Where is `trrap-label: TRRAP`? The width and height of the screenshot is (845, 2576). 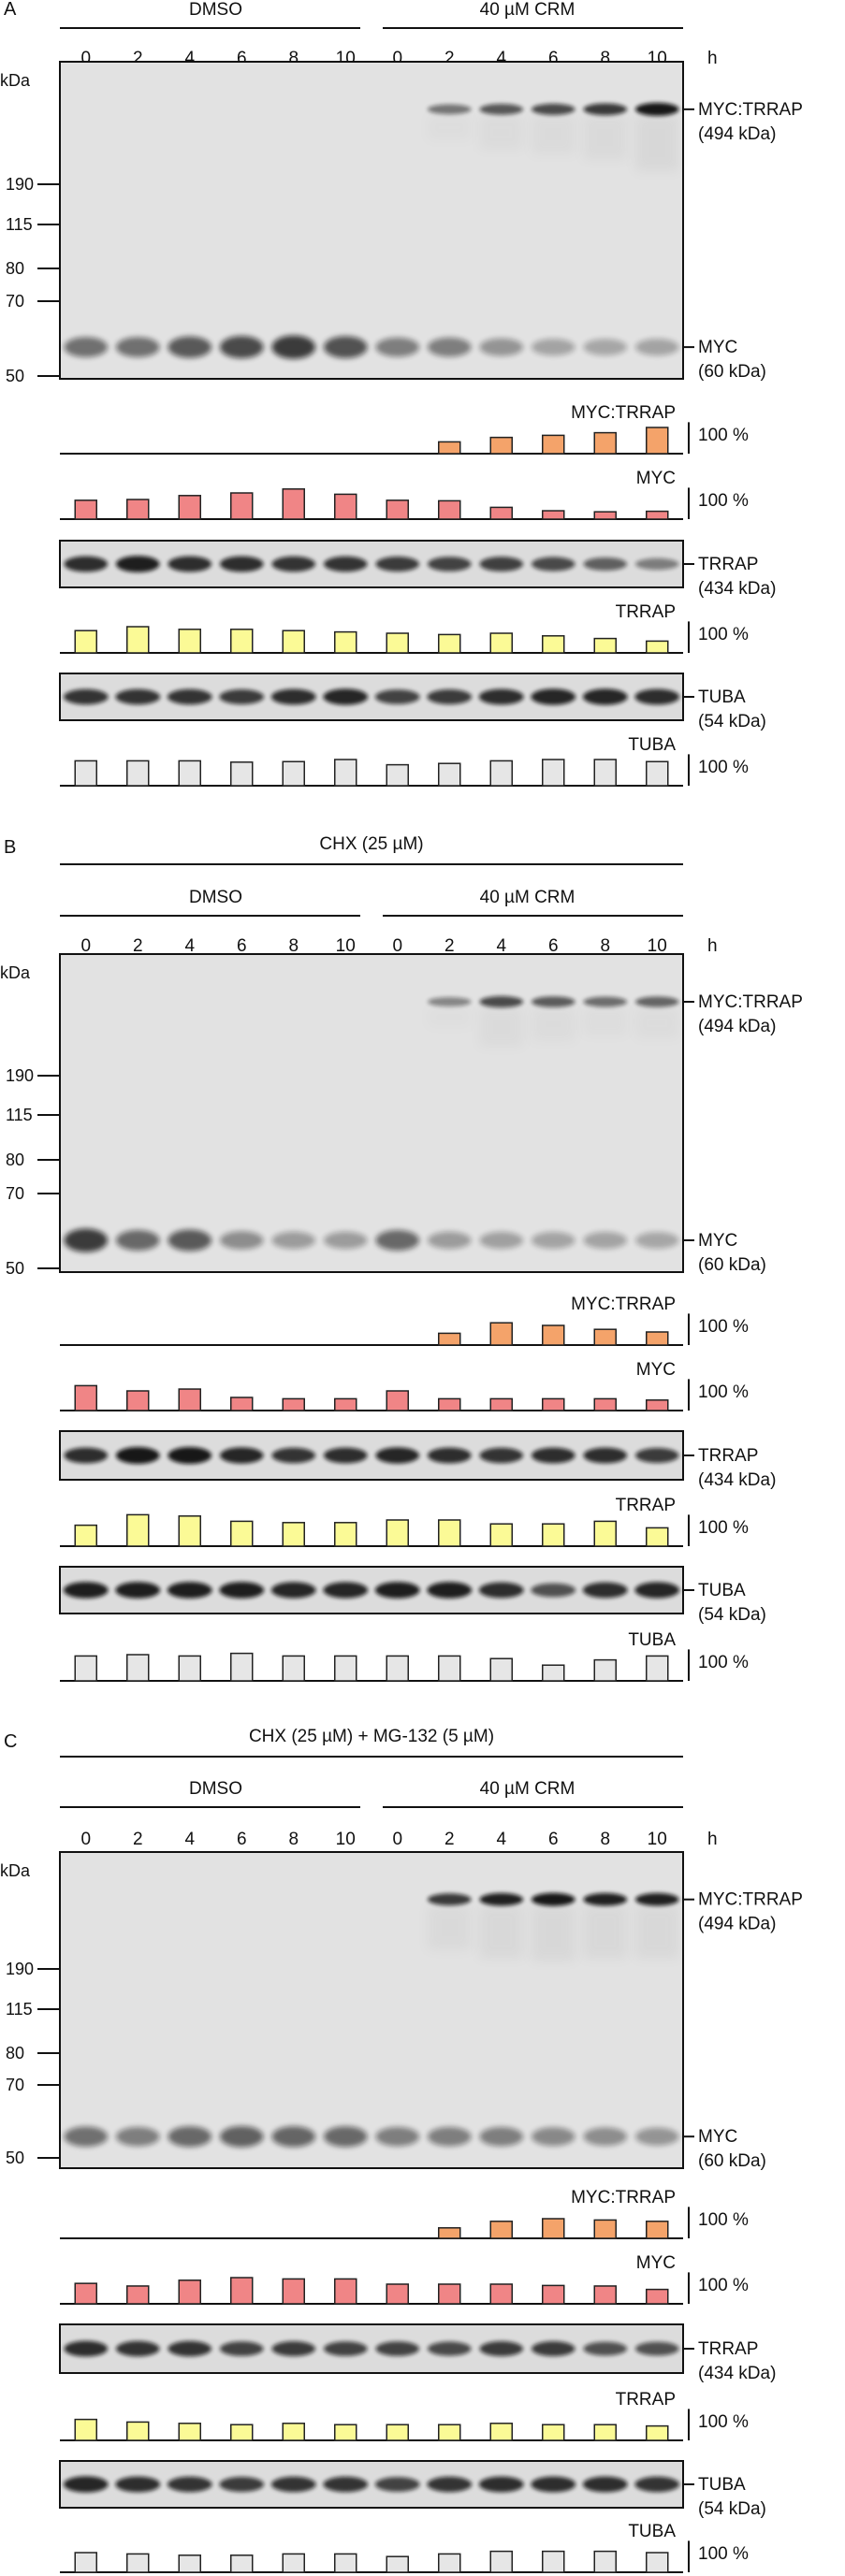 trrap-label: TRRAP is located at coordinates (728, 1456).